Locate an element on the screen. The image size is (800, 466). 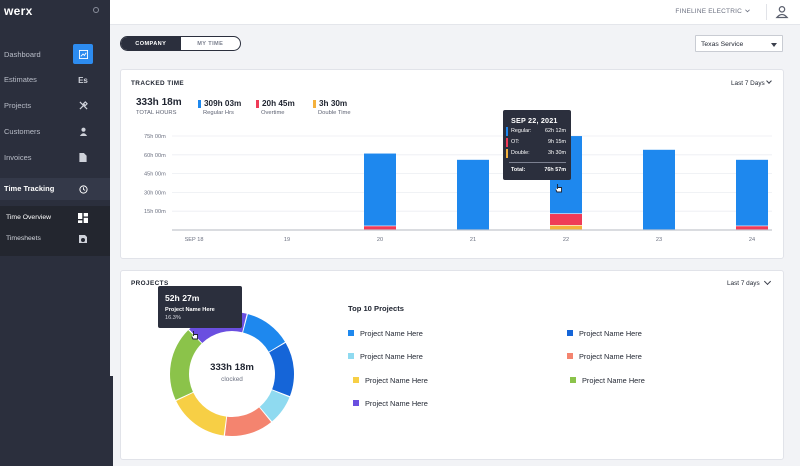
projects-range: Last 7 days is located at coordinates (743, 283).